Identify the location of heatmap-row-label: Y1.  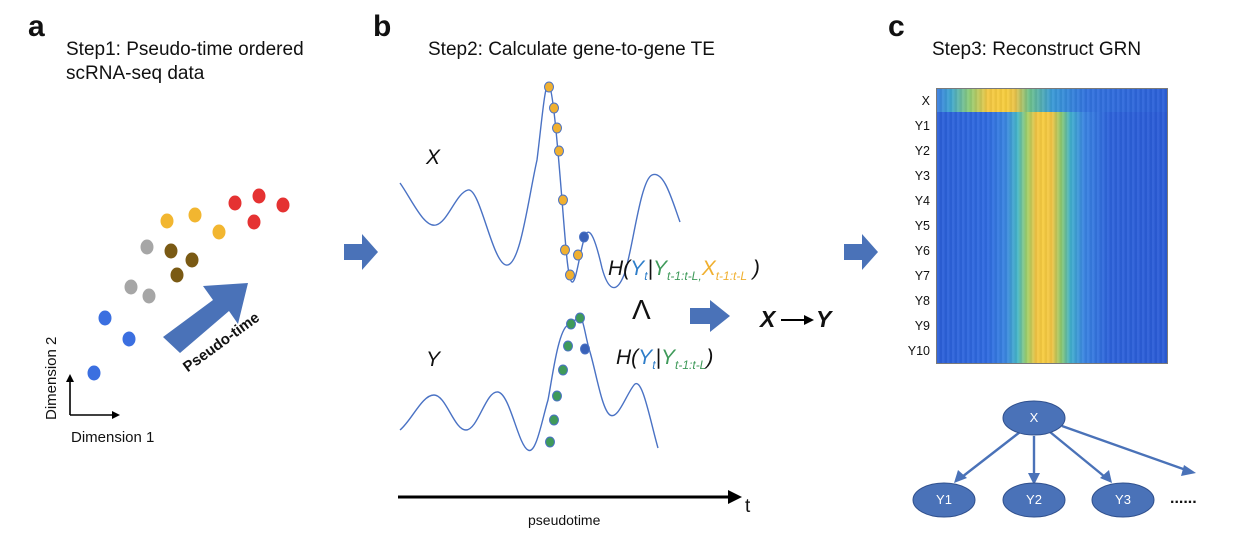
(922, 126).